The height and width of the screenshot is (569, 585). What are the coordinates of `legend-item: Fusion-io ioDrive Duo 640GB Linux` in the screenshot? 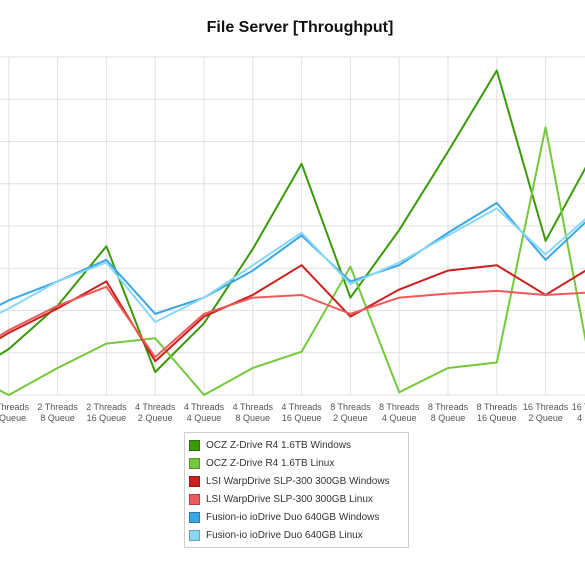 It's located at (298, 535).